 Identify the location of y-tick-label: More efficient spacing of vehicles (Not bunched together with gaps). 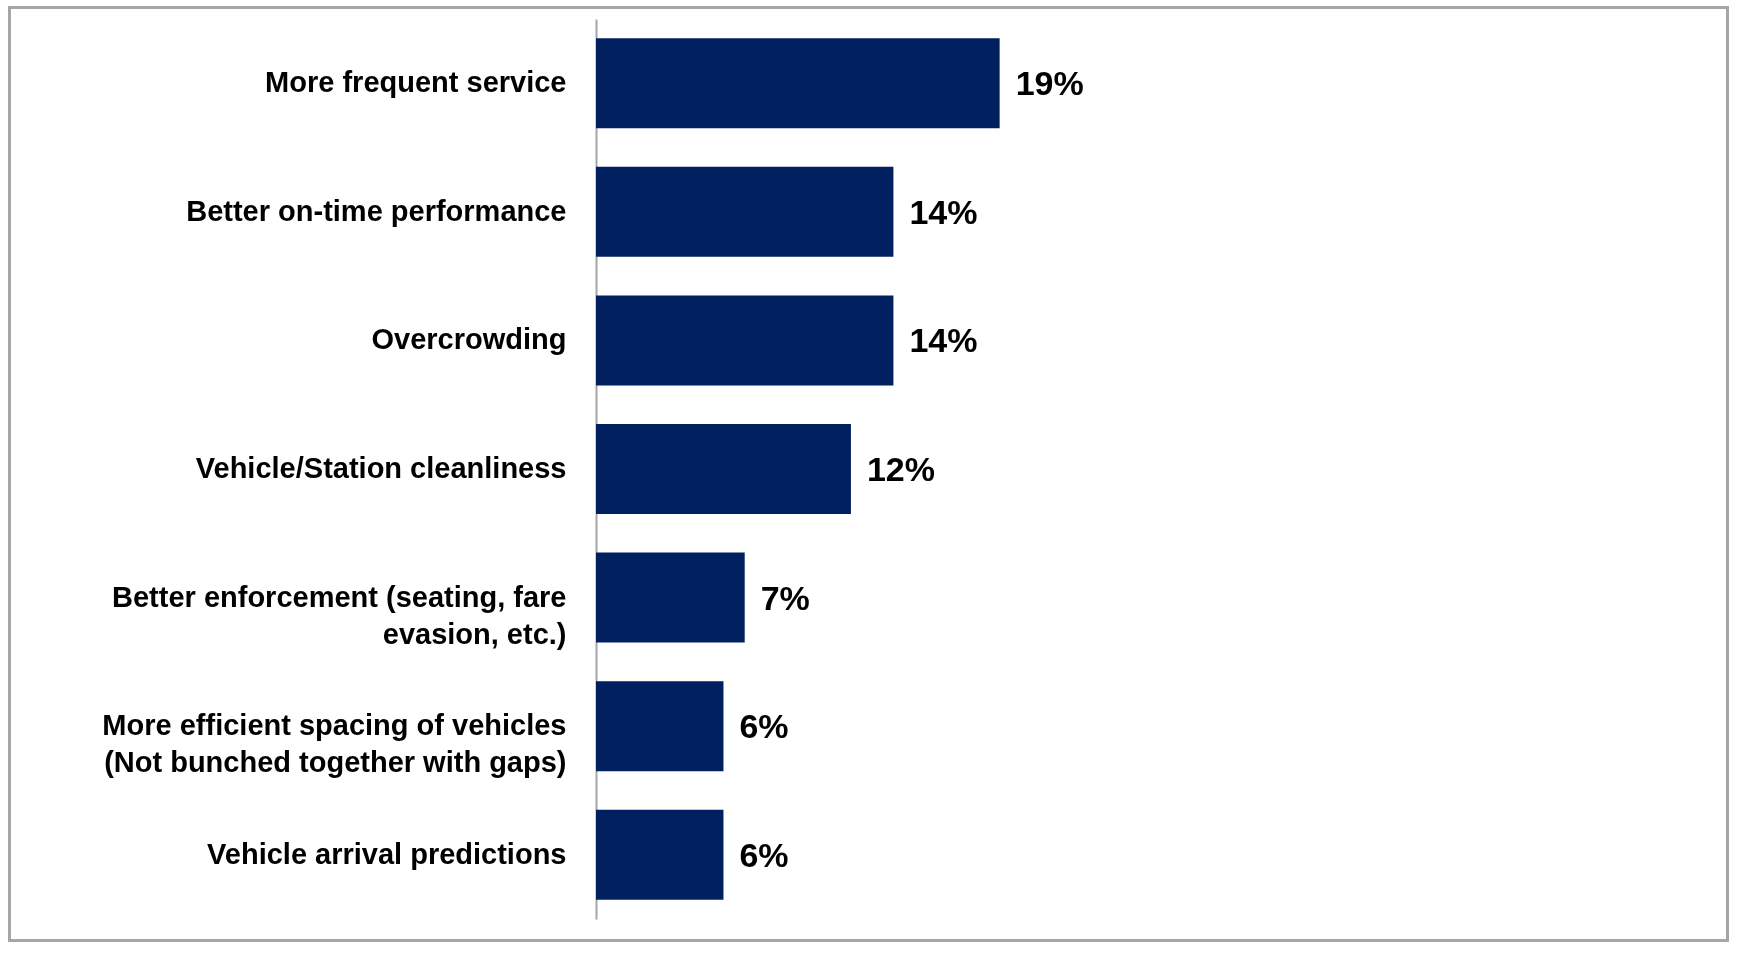
(334, 744).